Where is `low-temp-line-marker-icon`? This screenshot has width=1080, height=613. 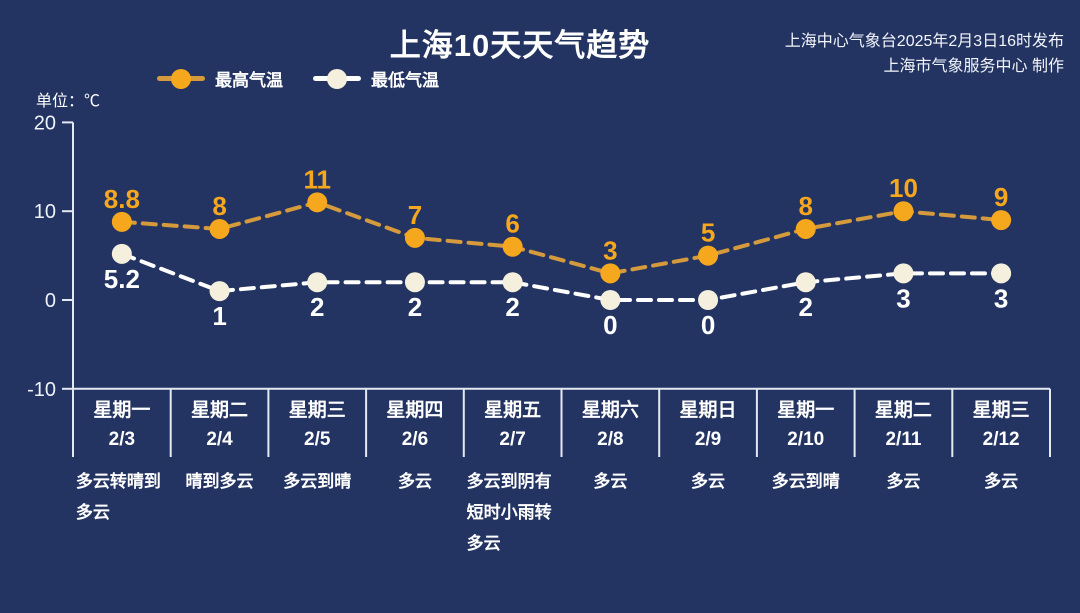 low-temp-line-marker-icon is located at coordinates (337, 78).